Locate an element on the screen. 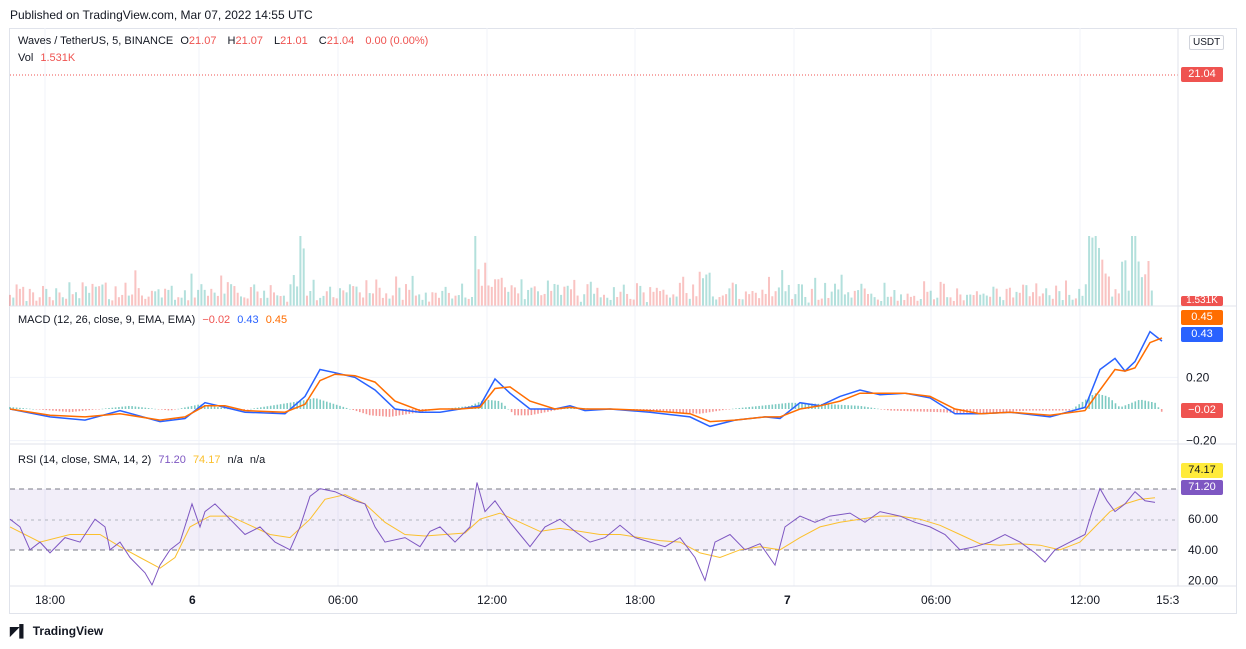 Image resolution: width=1246 pixels, height=649 pixels. low-value: 21.01 is located at coordinates (294, 41).